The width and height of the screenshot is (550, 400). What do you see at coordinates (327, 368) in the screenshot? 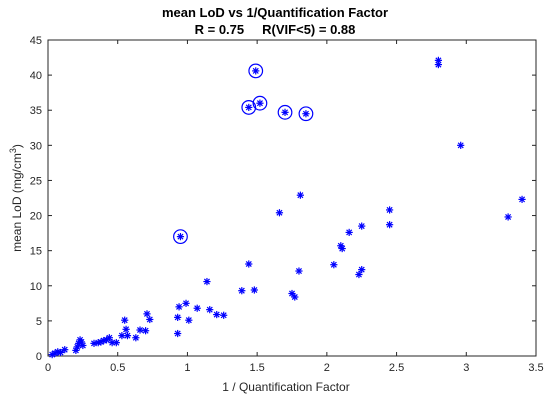
I see `x-tick-label: 2` at bounding box center [327, 368].